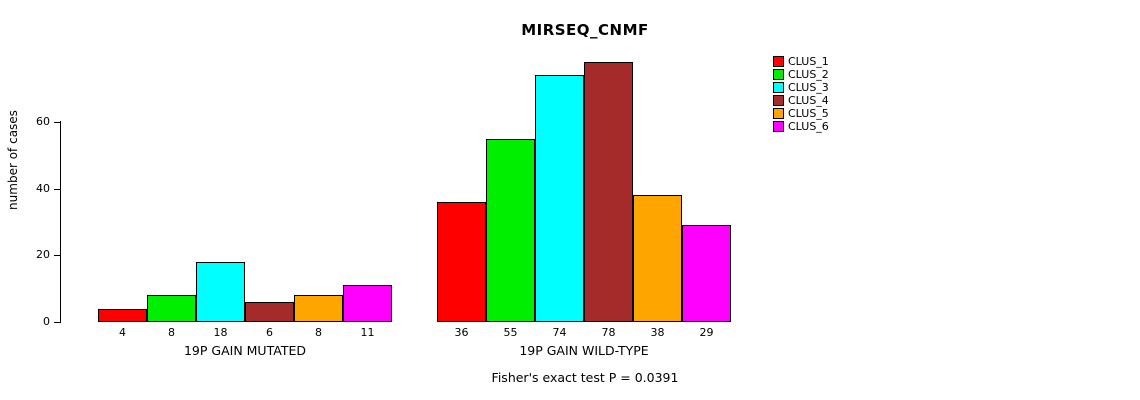  I want to click on legend-label: CLUS_2, so click(808, 74).